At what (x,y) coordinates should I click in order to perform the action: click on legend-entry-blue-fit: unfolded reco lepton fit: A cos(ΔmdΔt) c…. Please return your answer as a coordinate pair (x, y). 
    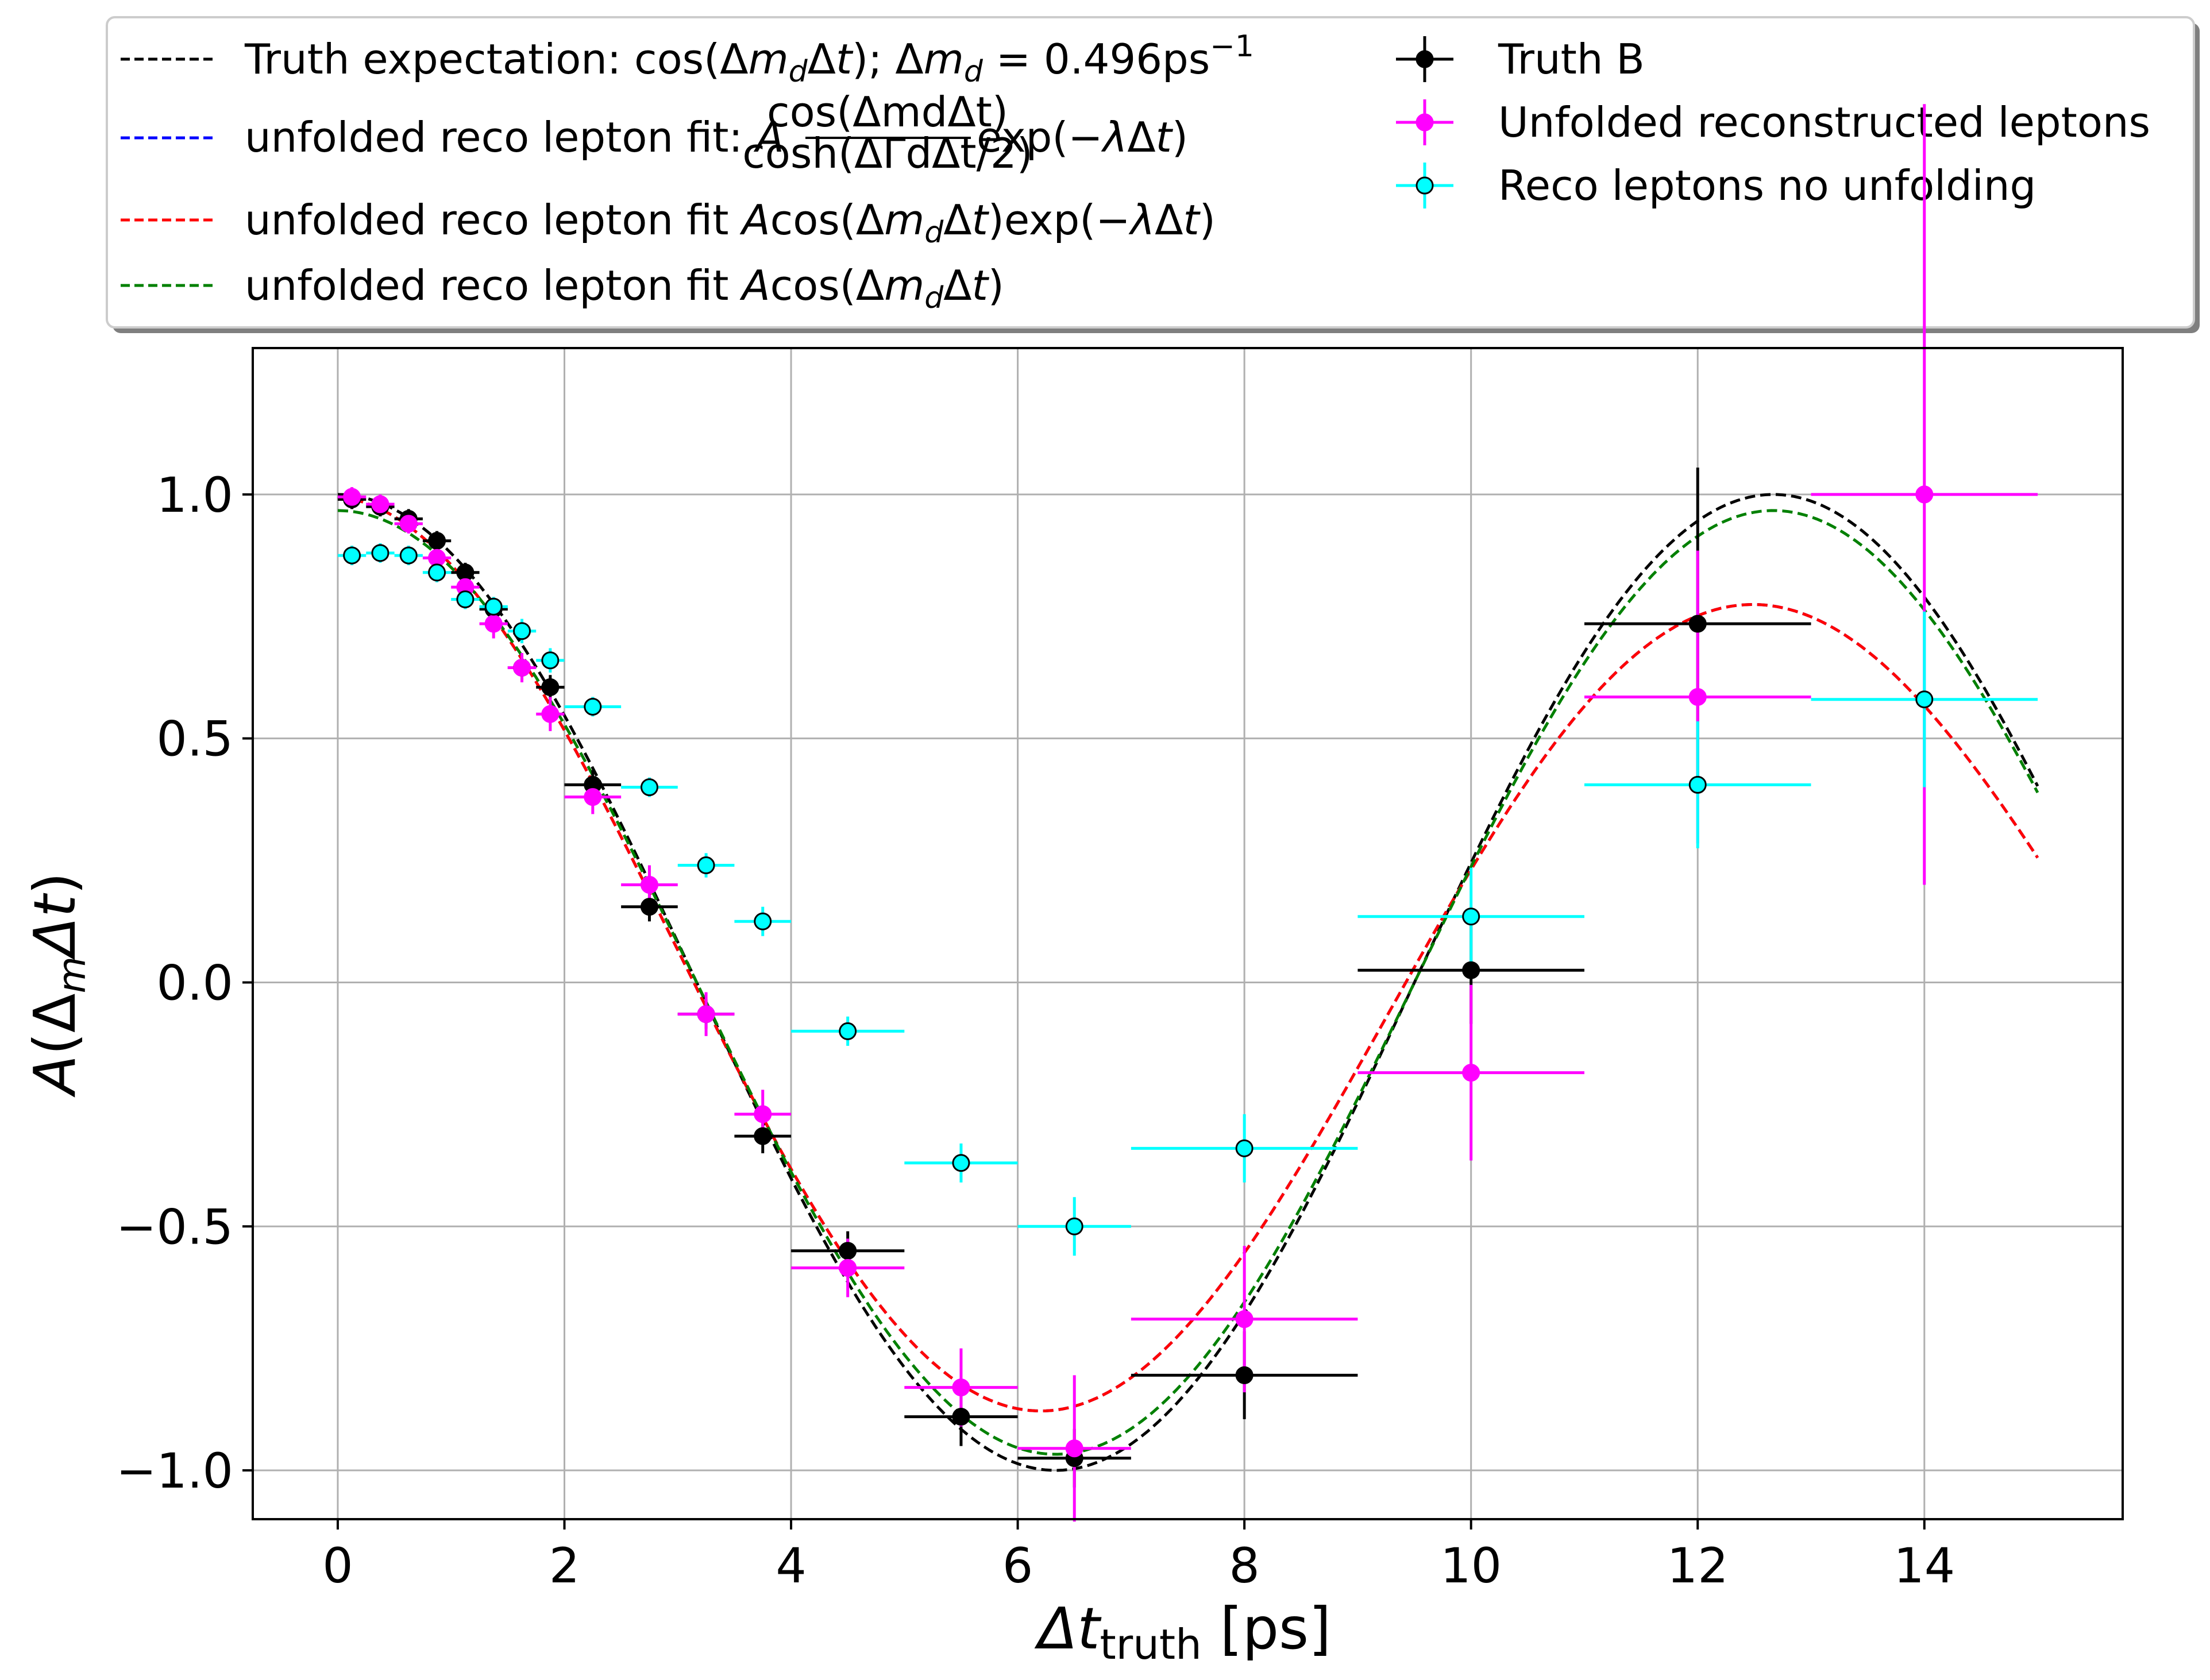
    Looking at the image, I should click on (655, 132).